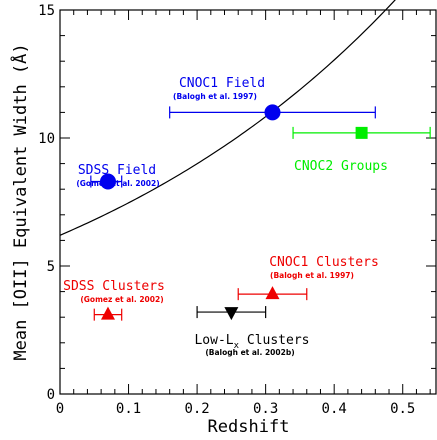 The height and width of the screenshot is (440, 437). Describe the element at coordinates (265, 409) in the screenshot. I see `x-tick-label: 0.3` at that location.